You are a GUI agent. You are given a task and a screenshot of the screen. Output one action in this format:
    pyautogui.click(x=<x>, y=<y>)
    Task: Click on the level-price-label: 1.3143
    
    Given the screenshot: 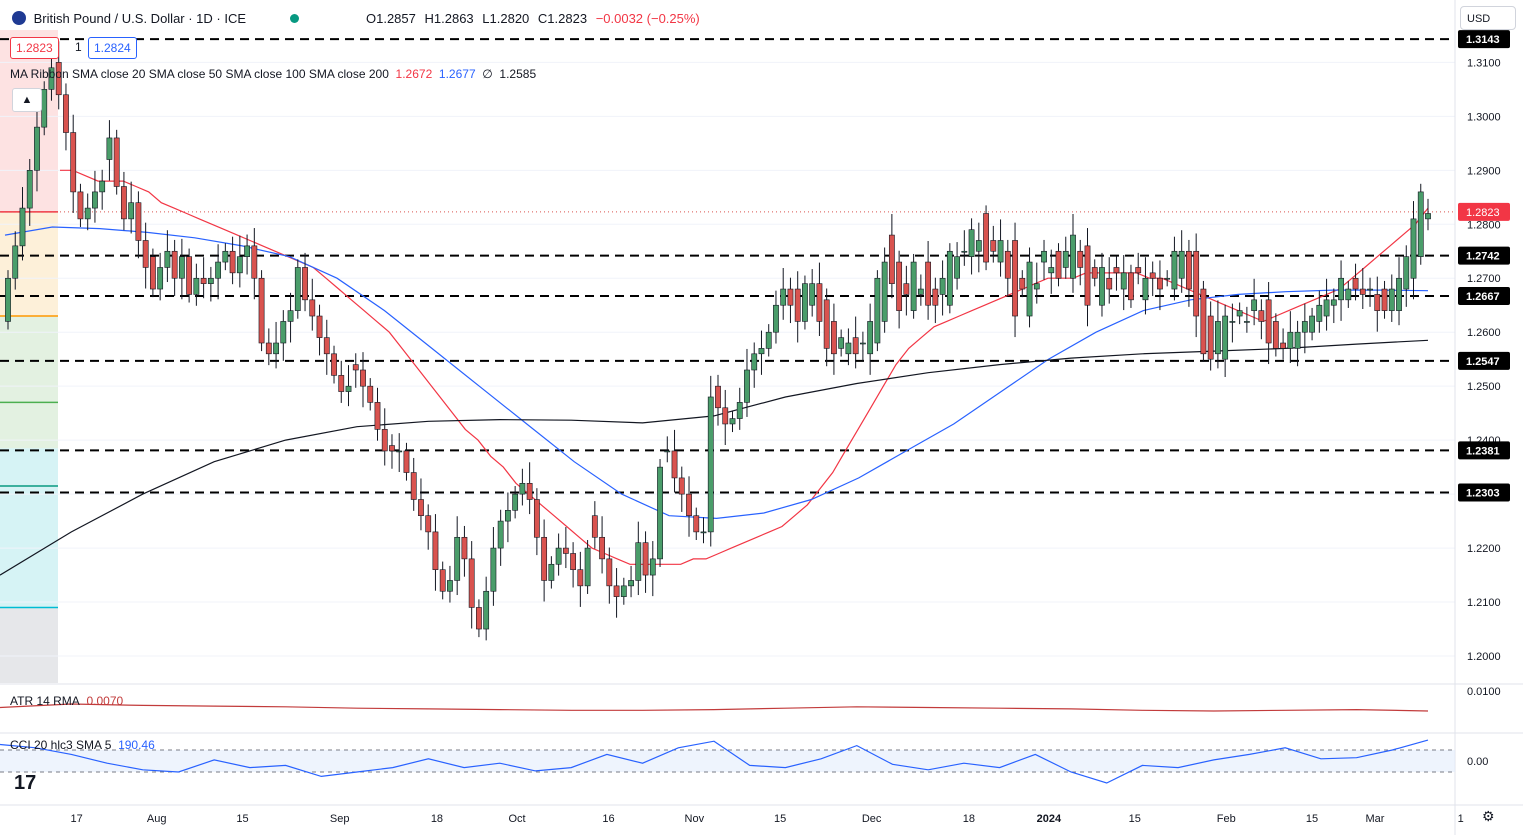 What is the action you would take?
    pyautogui.click(x=1483, y=40)
    